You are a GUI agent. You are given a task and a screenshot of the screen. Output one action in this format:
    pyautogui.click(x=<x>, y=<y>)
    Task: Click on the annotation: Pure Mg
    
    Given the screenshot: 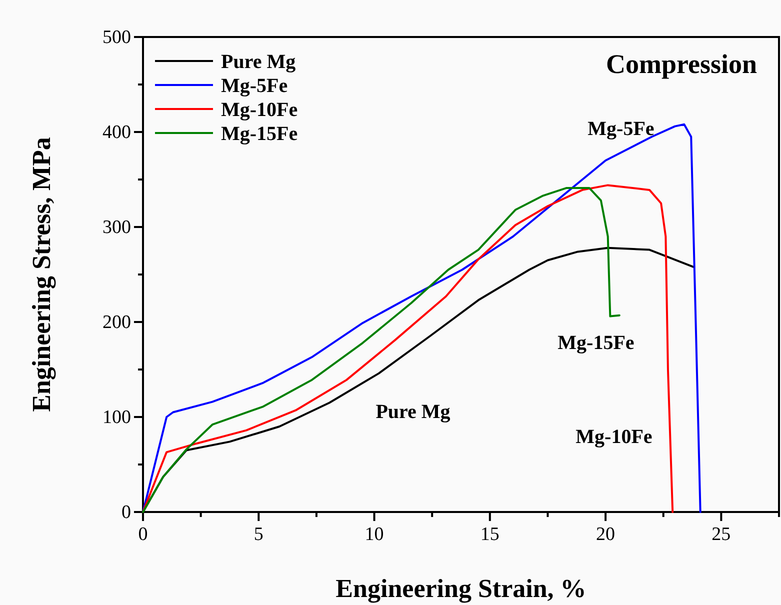 What is the action you would take?
    pyautogui.click(x=413, y=412)
    